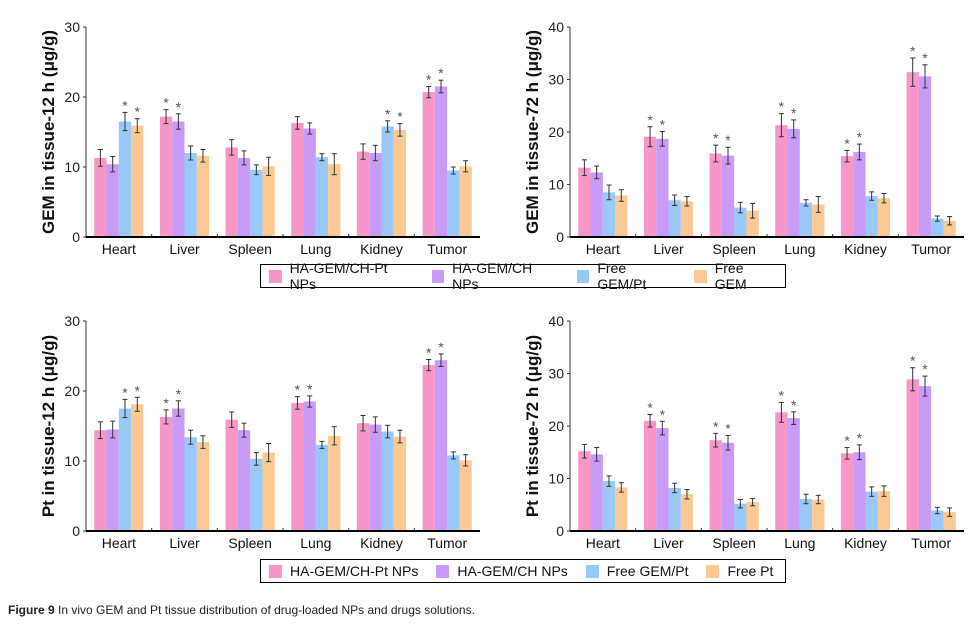 The width and height of the screenshot is (968, 625). I want to click on legend-label: HA-GEM/CH NPs, so click(512, 571).